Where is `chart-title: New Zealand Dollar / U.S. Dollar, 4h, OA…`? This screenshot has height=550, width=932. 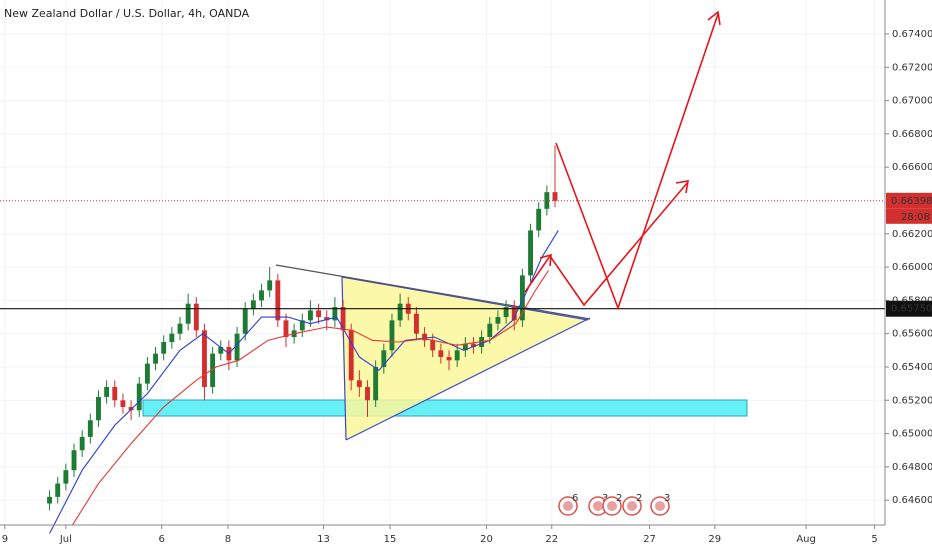 chart-title: New Zealand Dollar / U.S. Dollar, 4h, OA… is located at coordinates (127, 13).